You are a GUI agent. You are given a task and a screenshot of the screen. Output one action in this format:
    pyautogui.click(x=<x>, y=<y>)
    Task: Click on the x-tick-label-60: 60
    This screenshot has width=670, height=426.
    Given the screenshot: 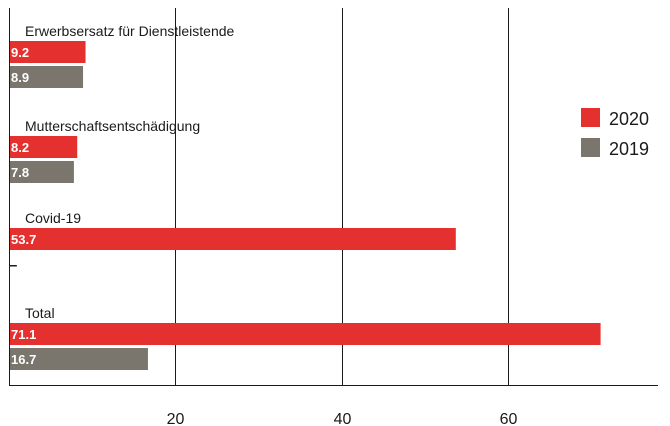 What is the action you would take?
    pyautogui.click(x=509, y=418)
    